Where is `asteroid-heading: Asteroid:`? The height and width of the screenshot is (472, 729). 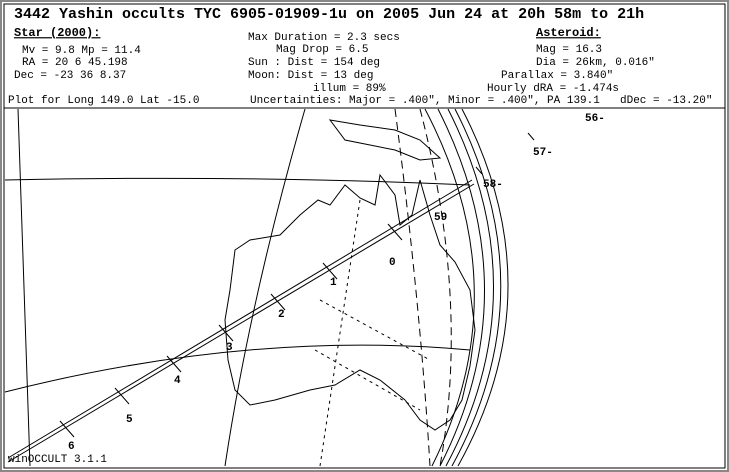
asteroid-heading: Asteroid: is located at coordinates (568, 33).